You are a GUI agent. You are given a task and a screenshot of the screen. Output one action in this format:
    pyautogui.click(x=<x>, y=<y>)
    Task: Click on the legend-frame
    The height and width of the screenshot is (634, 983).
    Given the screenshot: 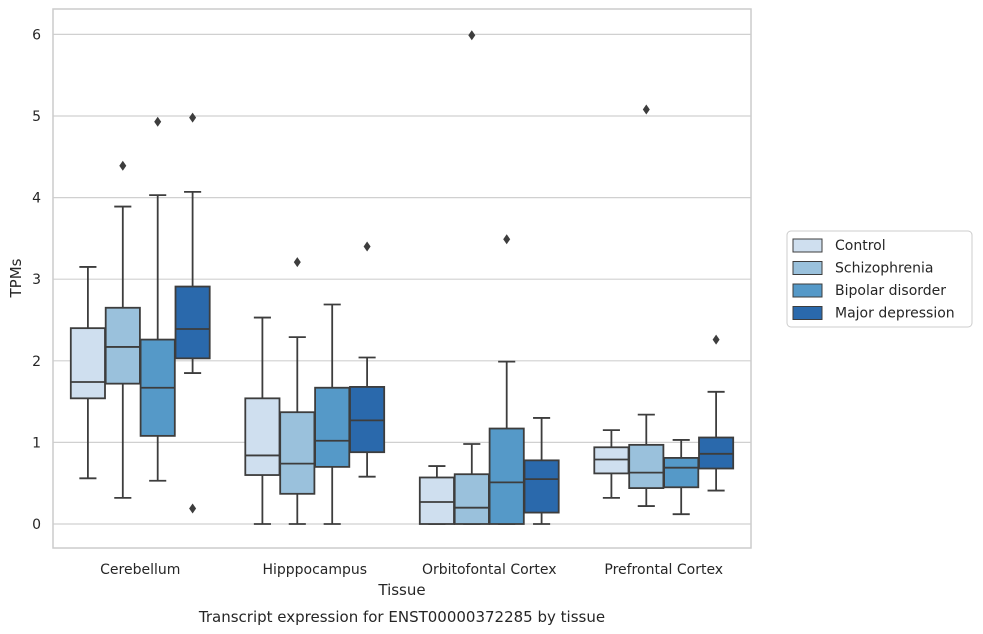 What is the action you would take?
    pyautogui.click(x=879, y=279)
    